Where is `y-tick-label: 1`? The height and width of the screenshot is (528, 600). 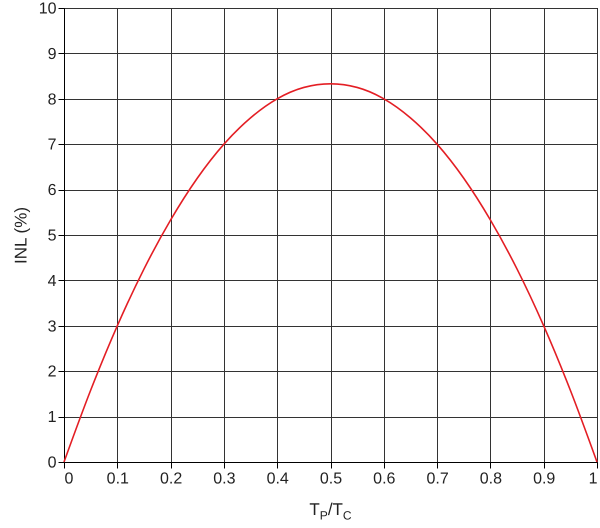
y-tick-label: 1 is located at coordinates (52, 417).